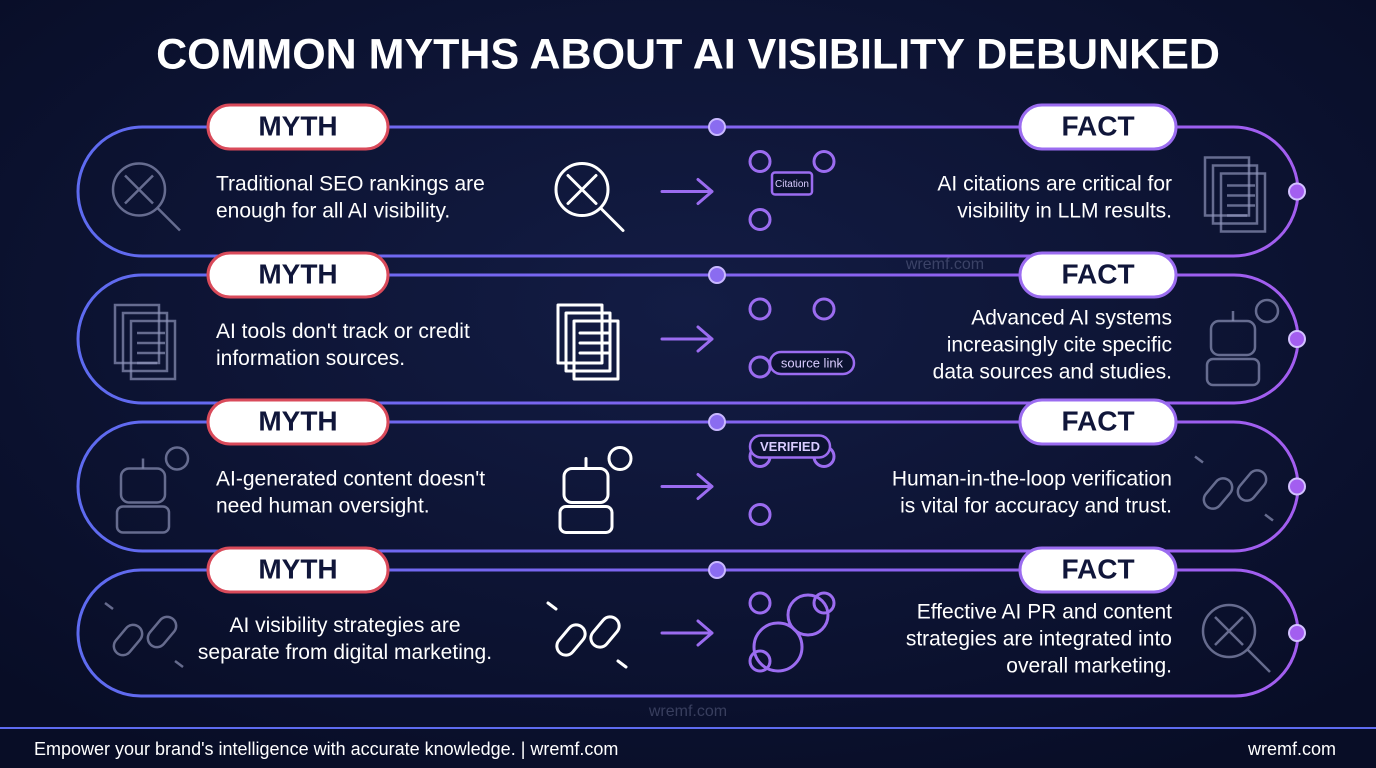 The height and width of the screenshot is (768, 1376). What do you see at coordinates (343, 331) in the screenshot?
I see `myth-text: AI tools don't track or credit` at bounding box center [343, 331].